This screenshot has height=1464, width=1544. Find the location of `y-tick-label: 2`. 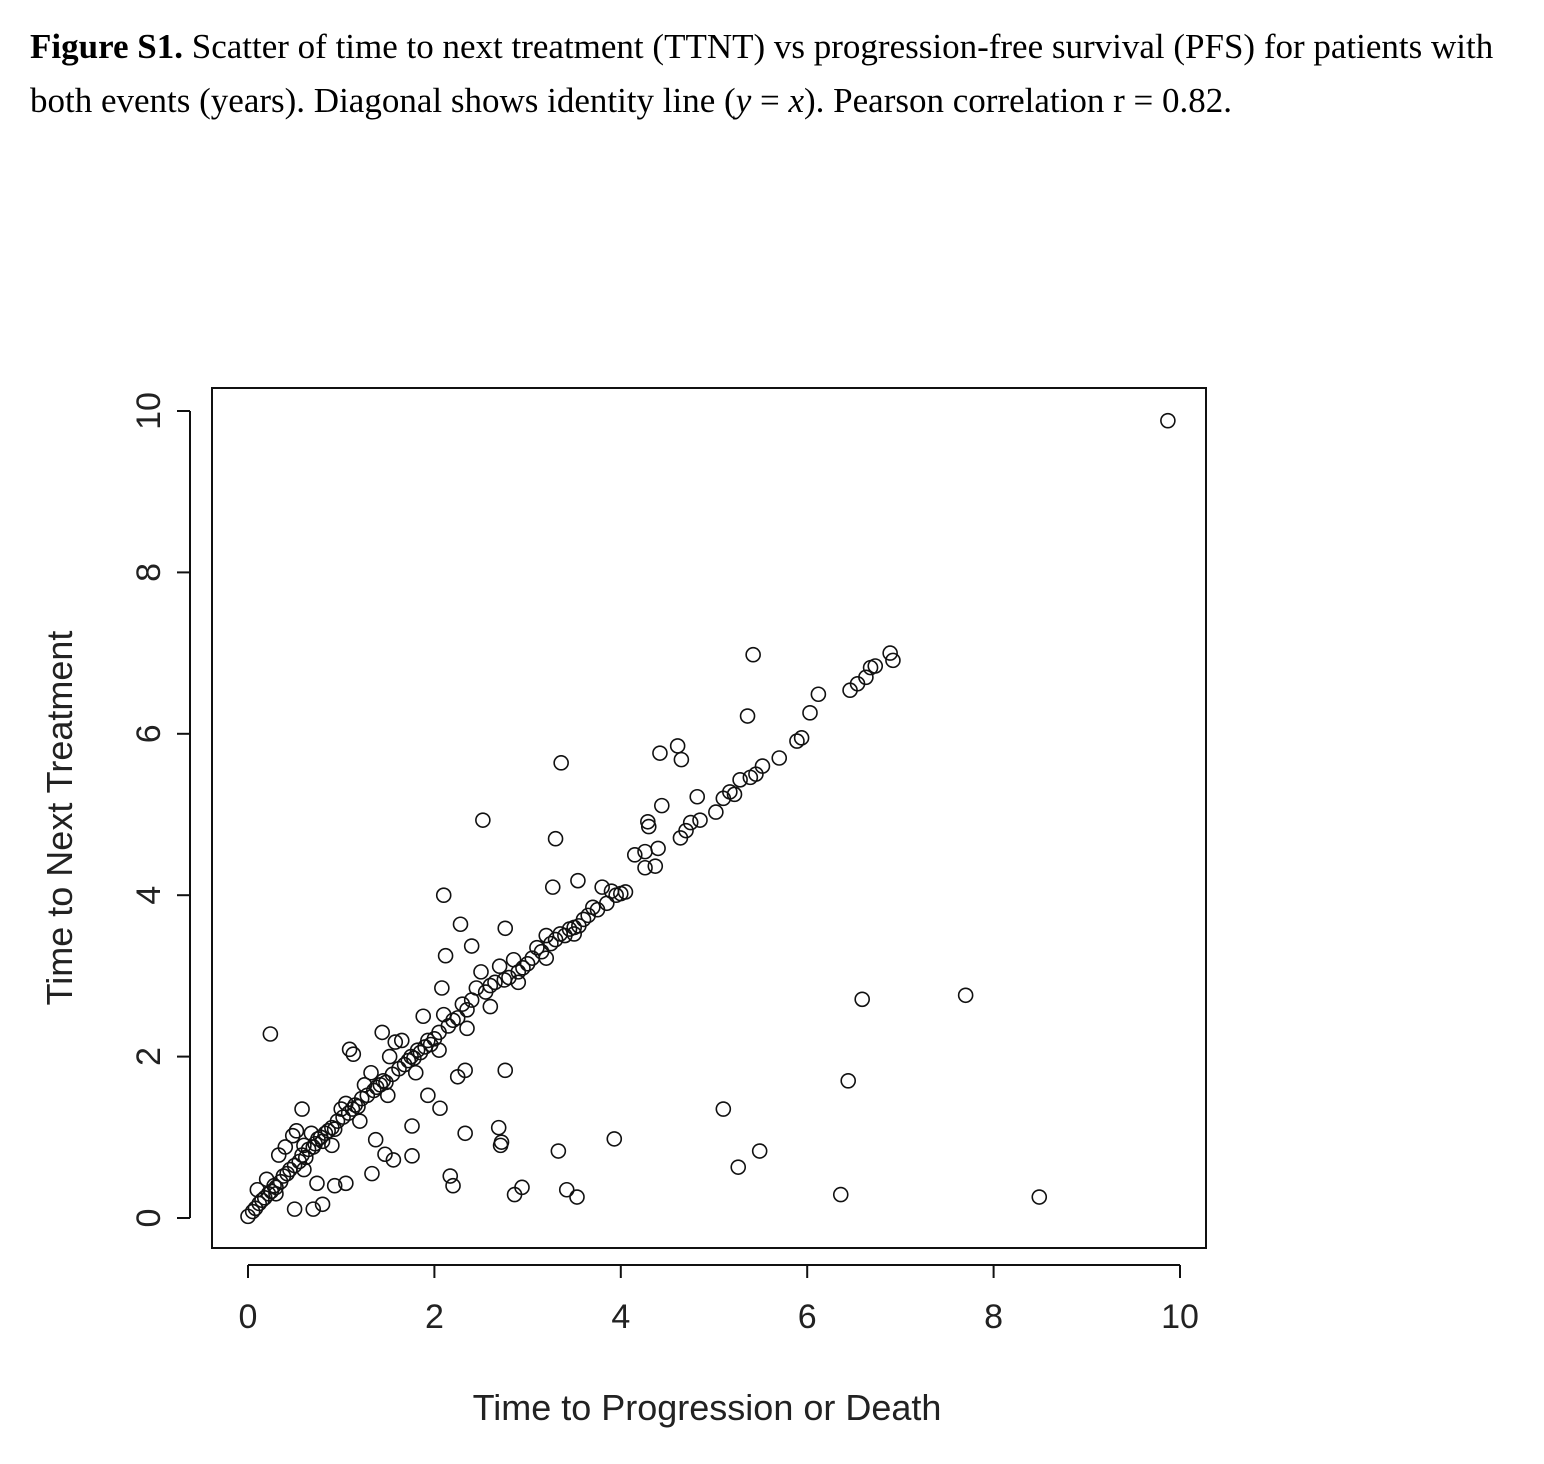

y-tick-label: 2 is located at coordinates (149, 1056).